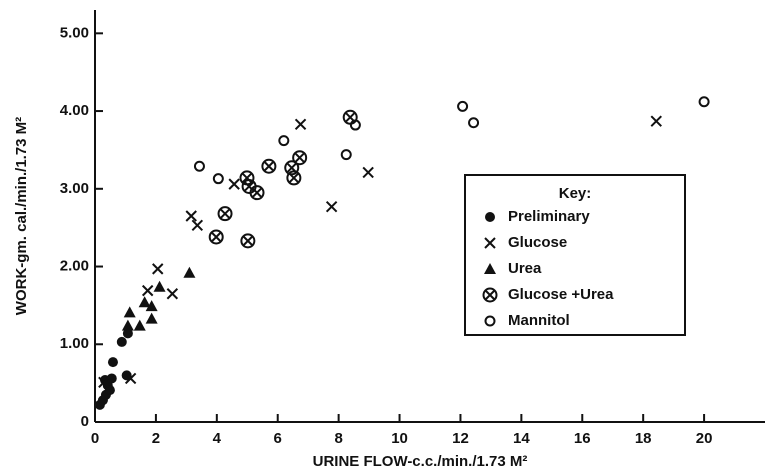 Image resolution: width=767 pixels, height=472 pixels. What do you see at coordinates (399, 438) in the screenshot?
I see `x-tick-label: 10` at bounding box center [399, 438].